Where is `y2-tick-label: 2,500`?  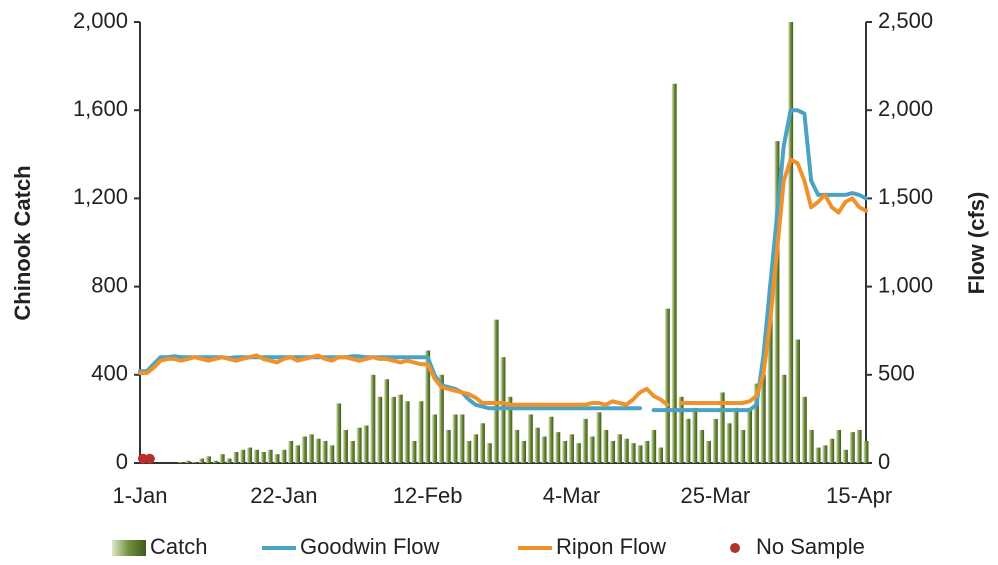
y2-tick-label: 2,500 is located at coordinates (905, 20).